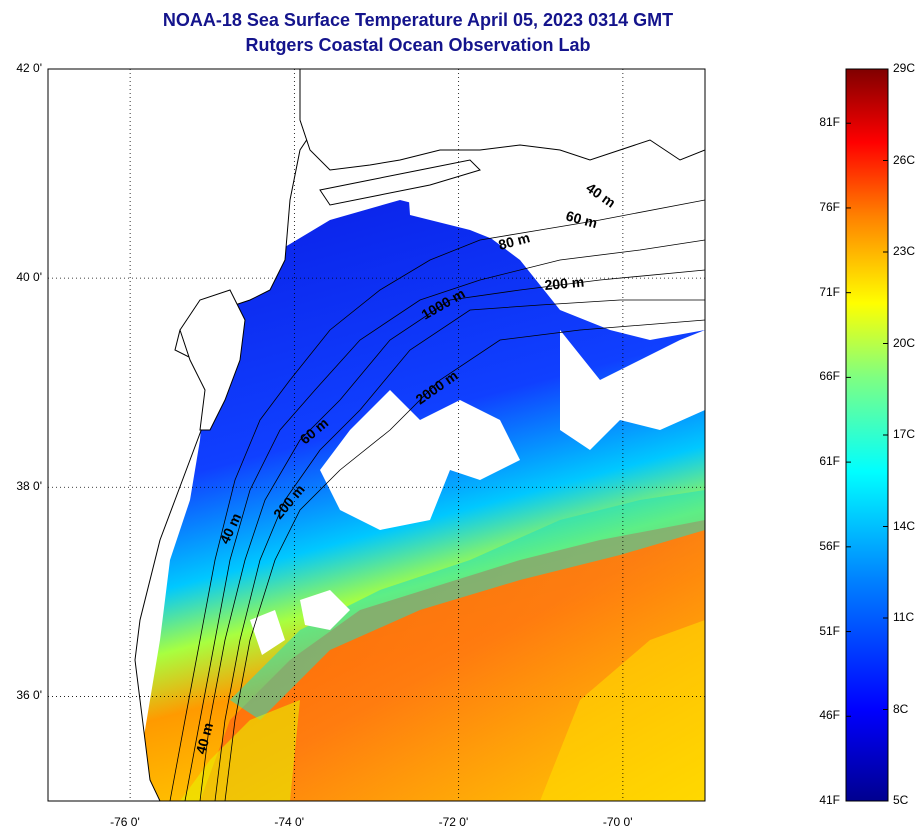  What do you see at coordinates (904, 434) in the screenshot?
I see `colorbar-label-celsius: 17C` at bounding box center [904, 434].